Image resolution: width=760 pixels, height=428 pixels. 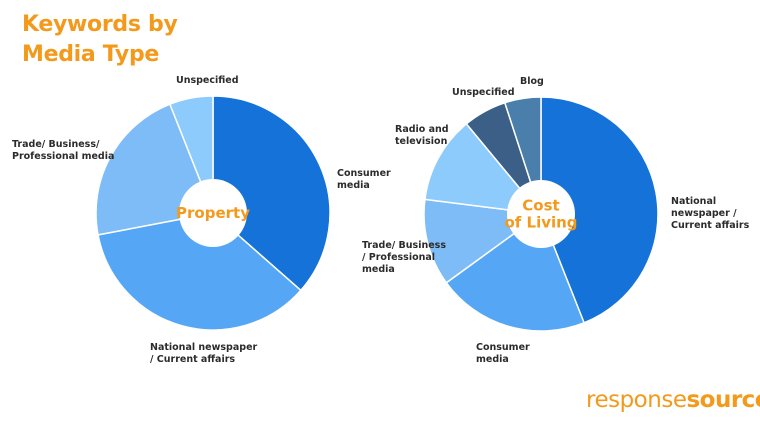 I want to click on title-line-1: Keywords by, so click(x=100, y=24).